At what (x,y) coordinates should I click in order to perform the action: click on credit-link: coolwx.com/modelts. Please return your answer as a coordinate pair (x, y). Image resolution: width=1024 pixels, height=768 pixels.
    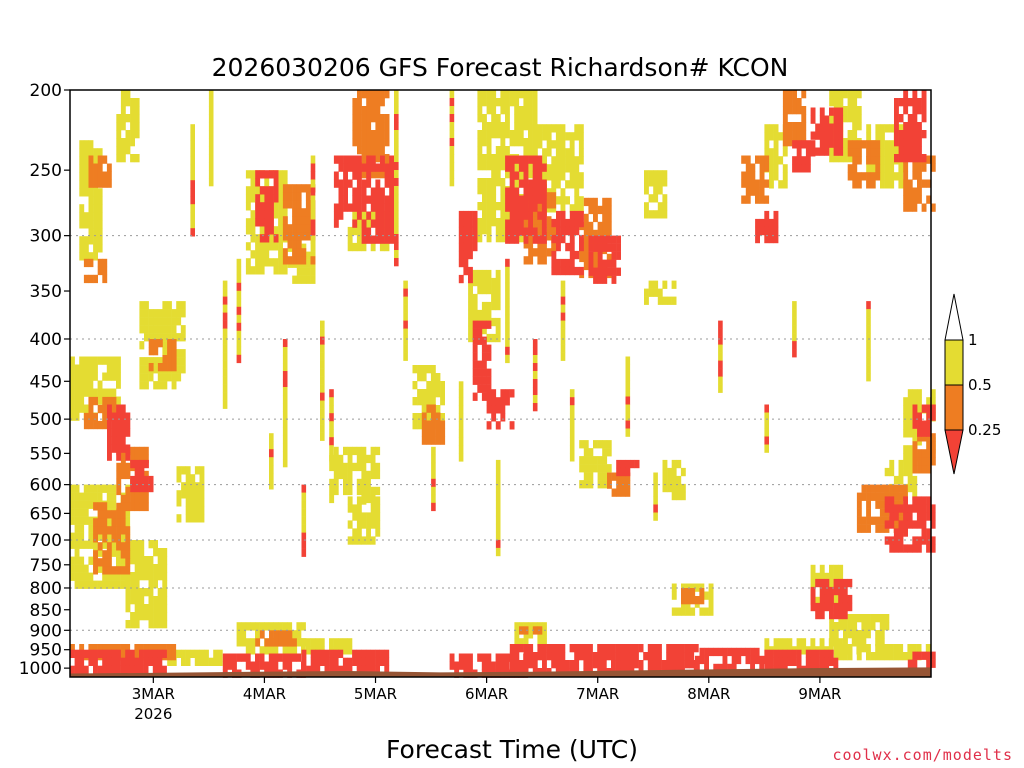
    Looking at the image, I should click on (922, 755).